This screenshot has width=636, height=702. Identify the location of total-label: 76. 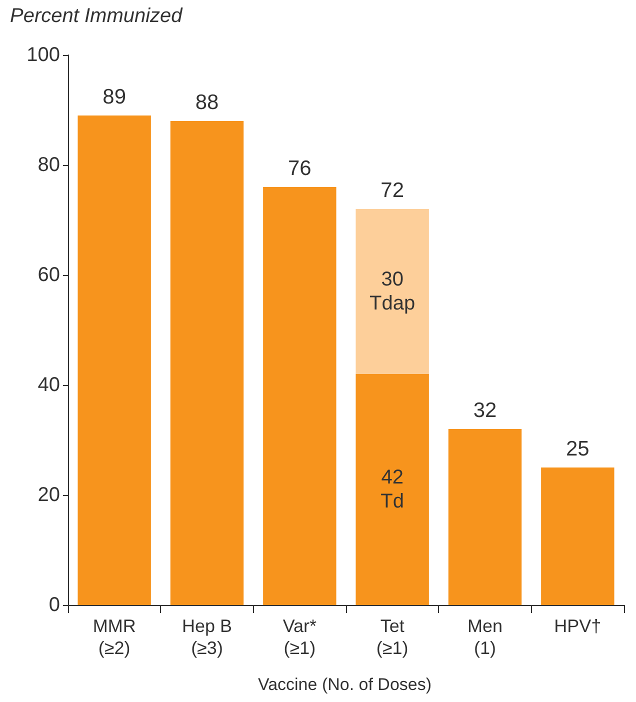
(300, 168).